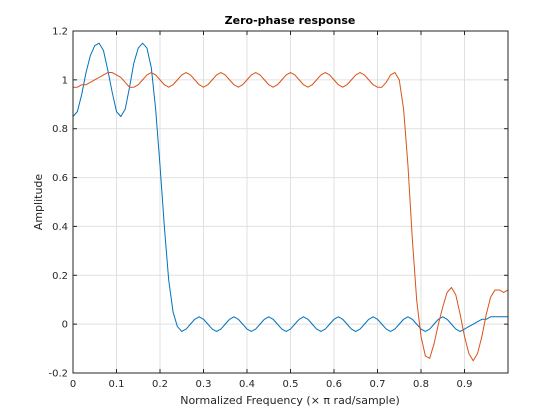 This screenshot has width=560, height=420. Describe the element at coordinates (60, 32) in the screenshot. I see `y-tick-label: 1.2` at that location.